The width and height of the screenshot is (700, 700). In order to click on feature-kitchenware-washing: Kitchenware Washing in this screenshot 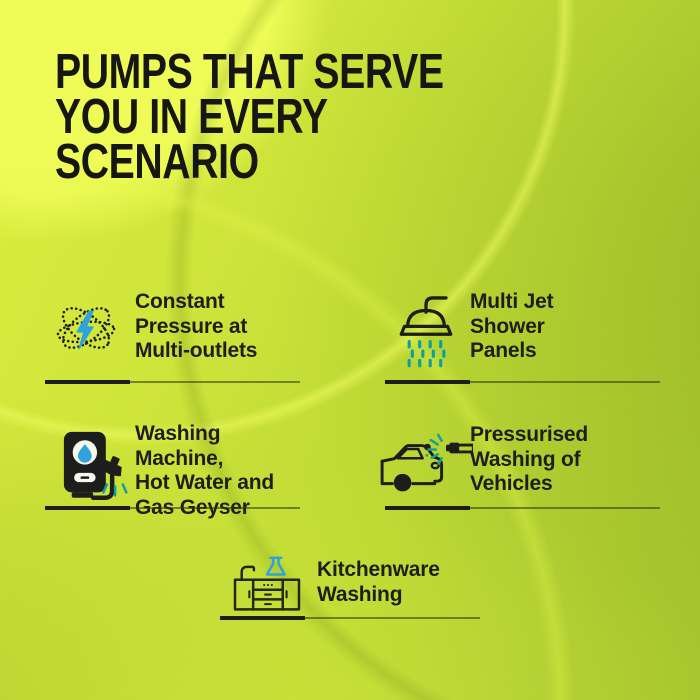, I will do `click(350, 585)`.